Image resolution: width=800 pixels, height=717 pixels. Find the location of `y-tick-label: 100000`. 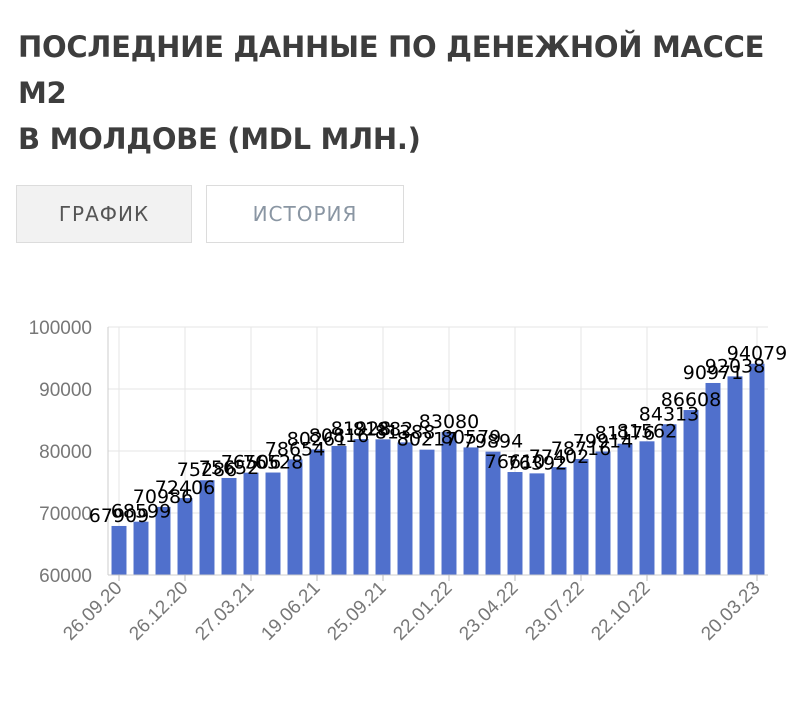

y-tick-label: 100000 is located at coordinates (60, 328).